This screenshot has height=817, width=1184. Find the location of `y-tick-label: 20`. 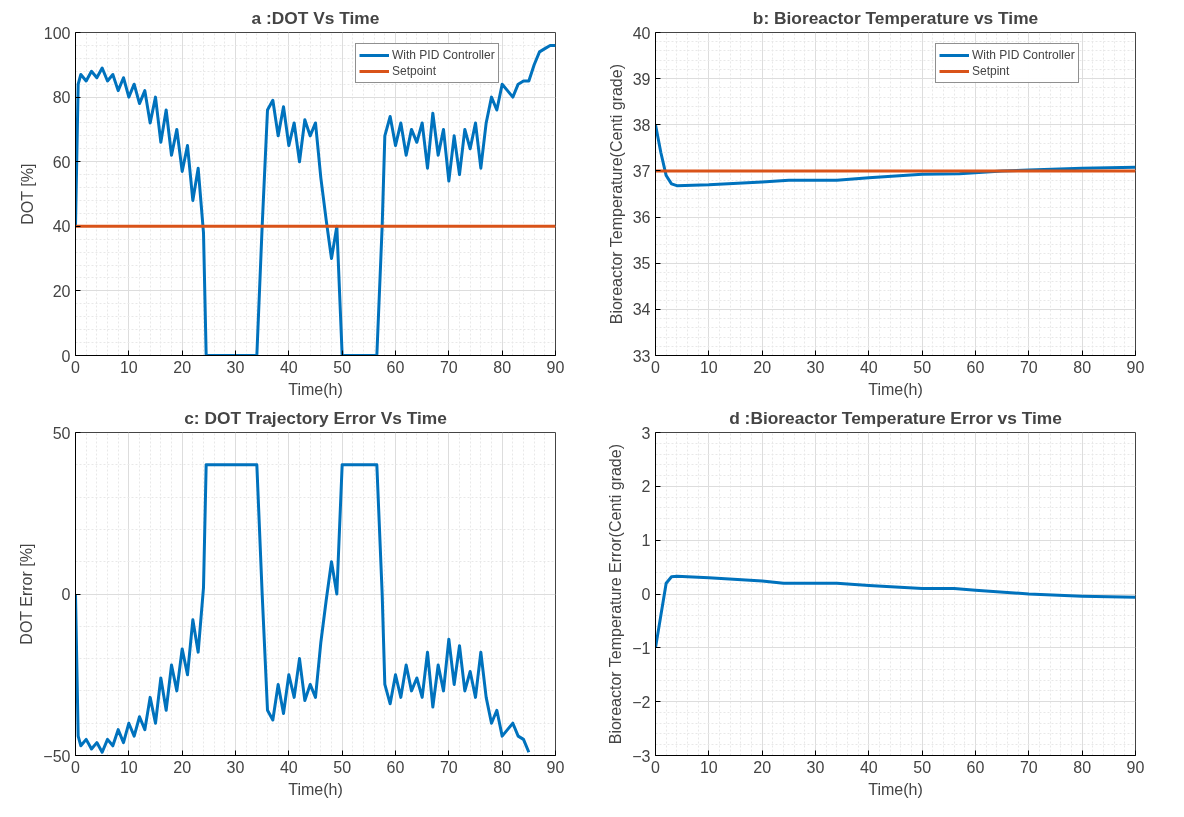

y-tick-label: 20 is located at coordinates (61, 291).